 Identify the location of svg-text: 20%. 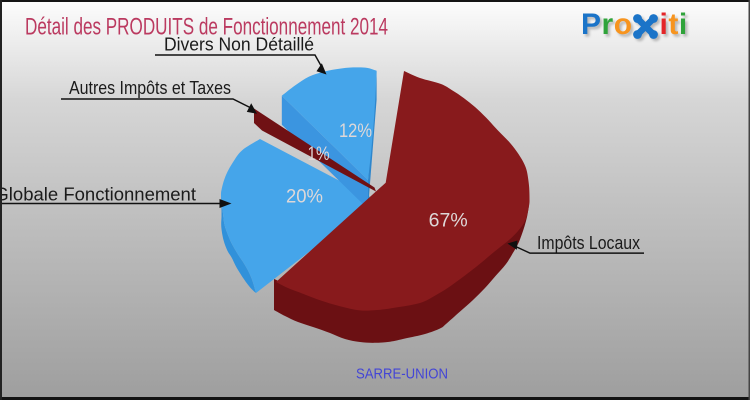
(304, 196).